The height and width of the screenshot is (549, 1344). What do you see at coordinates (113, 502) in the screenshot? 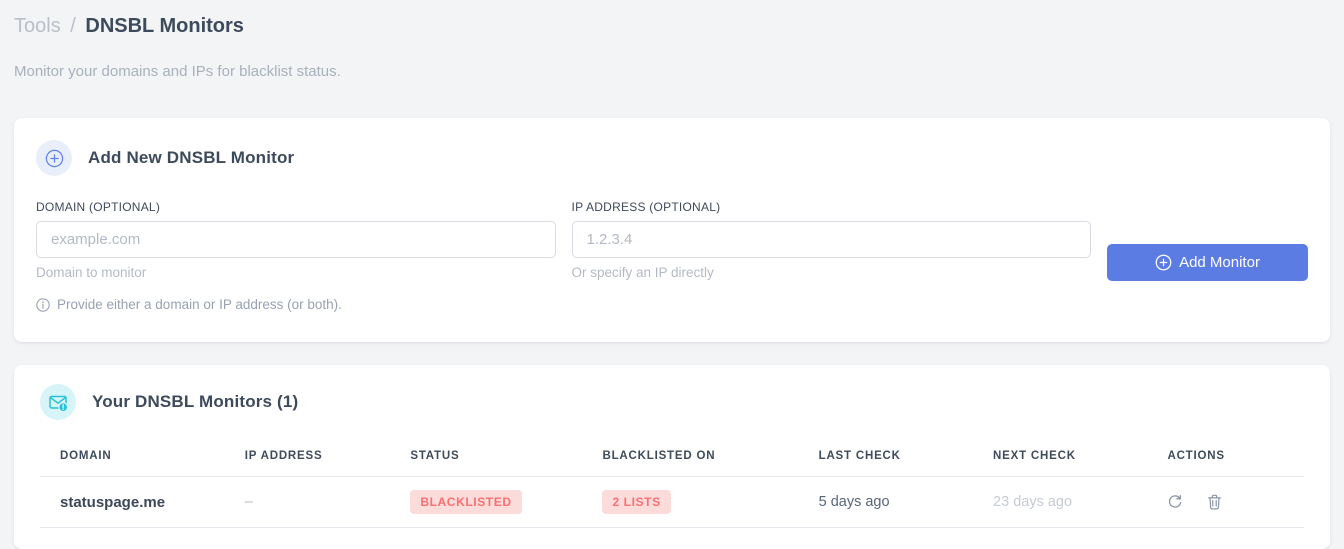
I see `monitor-domain: statuspage.me` at bounding box center [113, 502].